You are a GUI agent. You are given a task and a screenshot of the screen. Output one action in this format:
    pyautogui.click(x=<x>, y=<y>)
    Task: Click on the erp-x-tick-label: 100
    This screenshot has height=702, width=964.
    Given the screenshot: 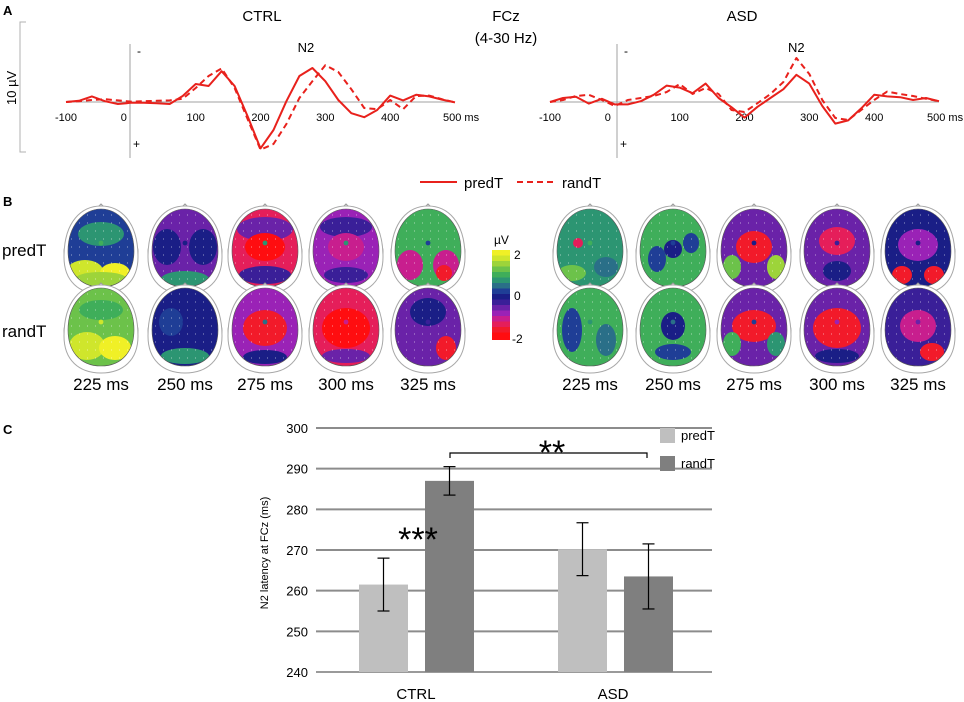 What is the action you would take?
    pyautogui.click(x=679, y=118)
    